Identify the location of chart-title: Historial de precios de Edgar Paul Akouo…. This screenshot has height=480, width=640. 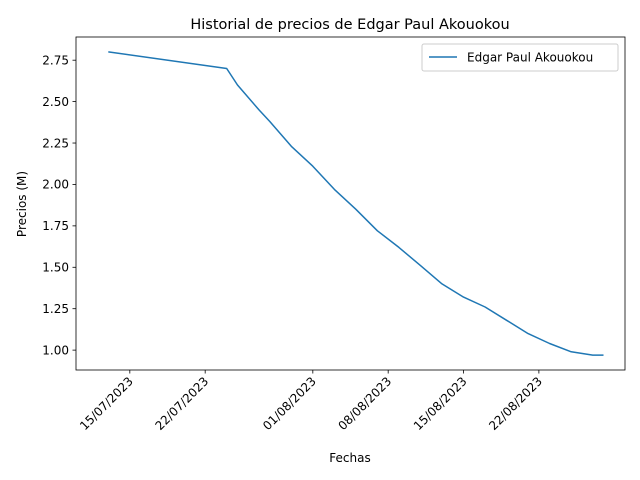
(349, 25).